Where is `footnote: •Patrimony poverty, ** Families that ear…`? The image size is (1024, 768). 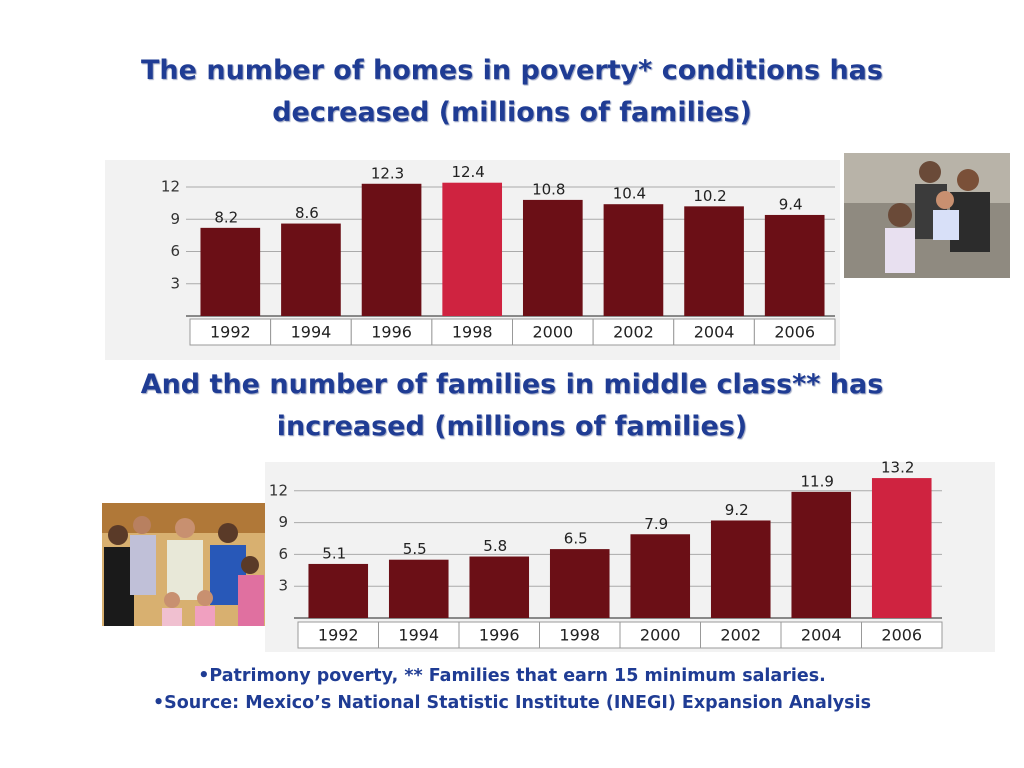
footnote: •Patrimony poverty, ** Families that ear… is located at coordinates (512, 676).